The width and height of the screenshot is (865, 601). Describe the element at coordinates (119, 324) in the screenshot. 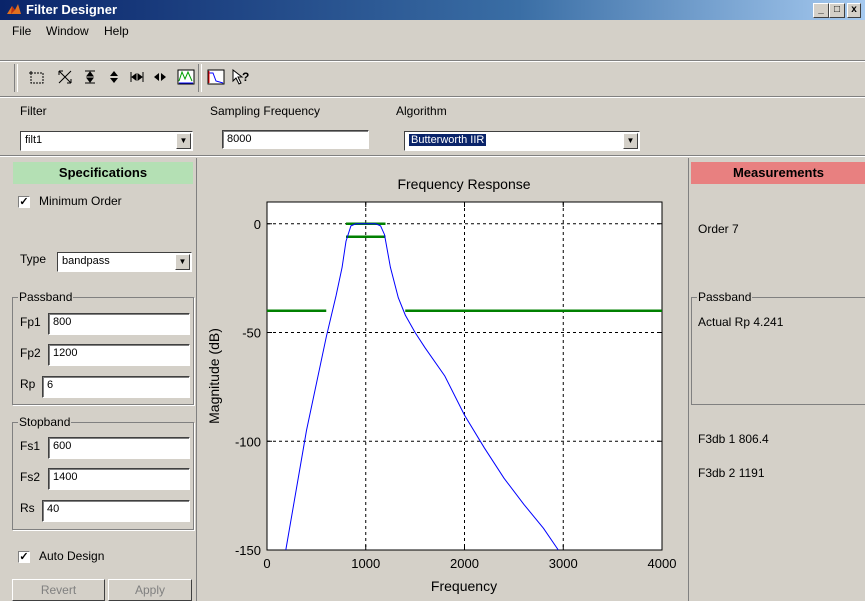

I see `fp1-input: 800` at that location.